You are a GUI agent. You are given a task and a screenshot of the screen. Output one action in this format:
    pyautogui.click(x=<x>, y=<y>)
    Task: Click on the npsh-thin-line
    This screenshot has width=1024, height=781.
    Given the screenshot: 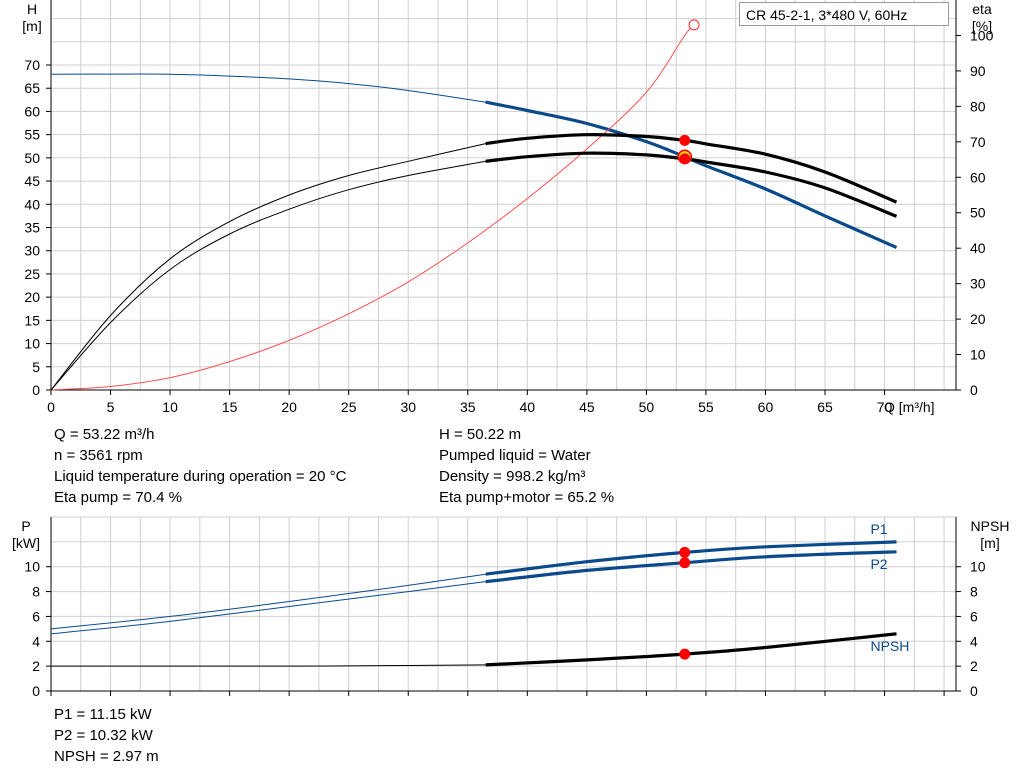 What is the action you would take?
    pyautogui.click(x=268, y=665)
    